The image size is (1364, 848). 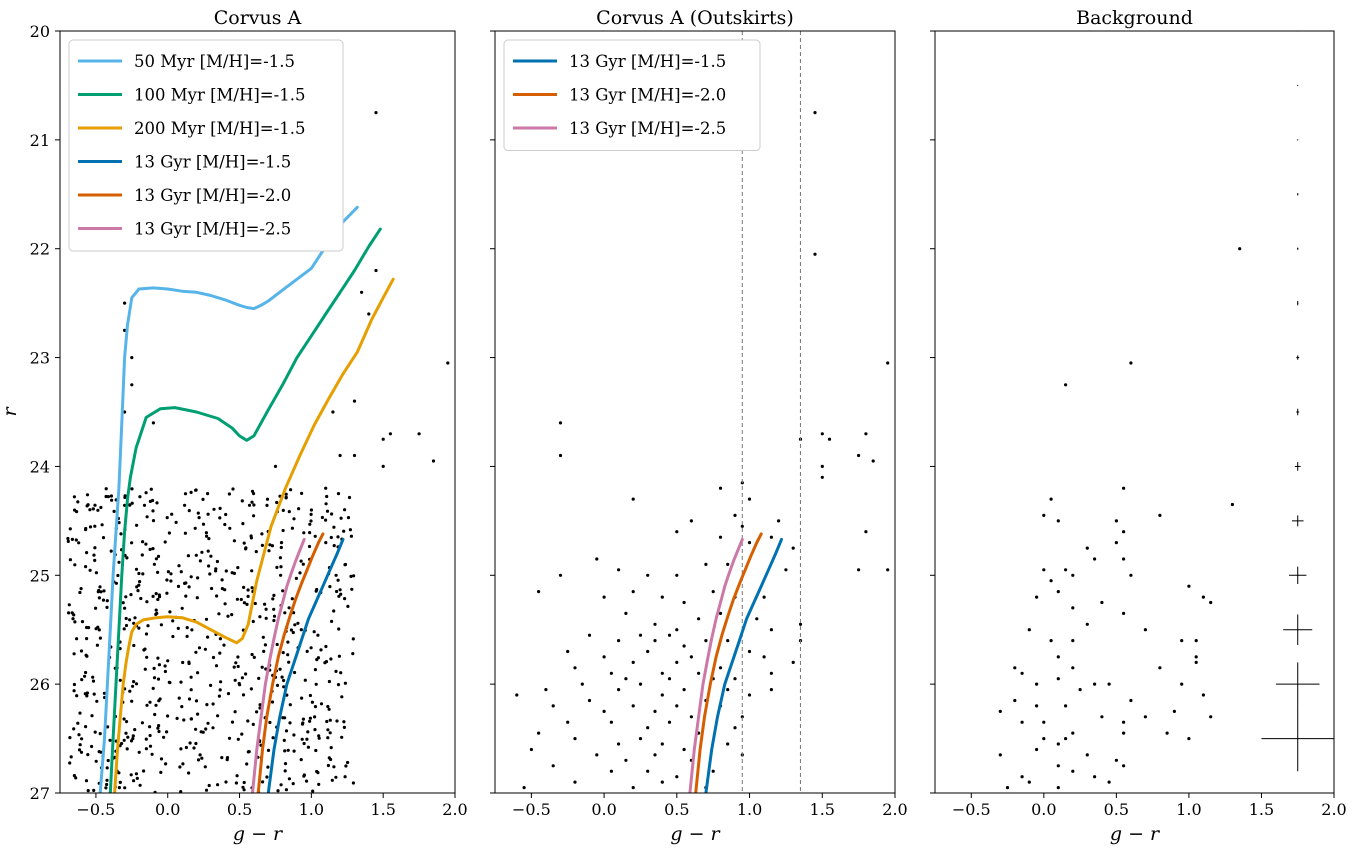 What do you see at coordinates (40, 140) in the screenshot?
I see `y-tick-label: 21` at bounding box center [40, 140].